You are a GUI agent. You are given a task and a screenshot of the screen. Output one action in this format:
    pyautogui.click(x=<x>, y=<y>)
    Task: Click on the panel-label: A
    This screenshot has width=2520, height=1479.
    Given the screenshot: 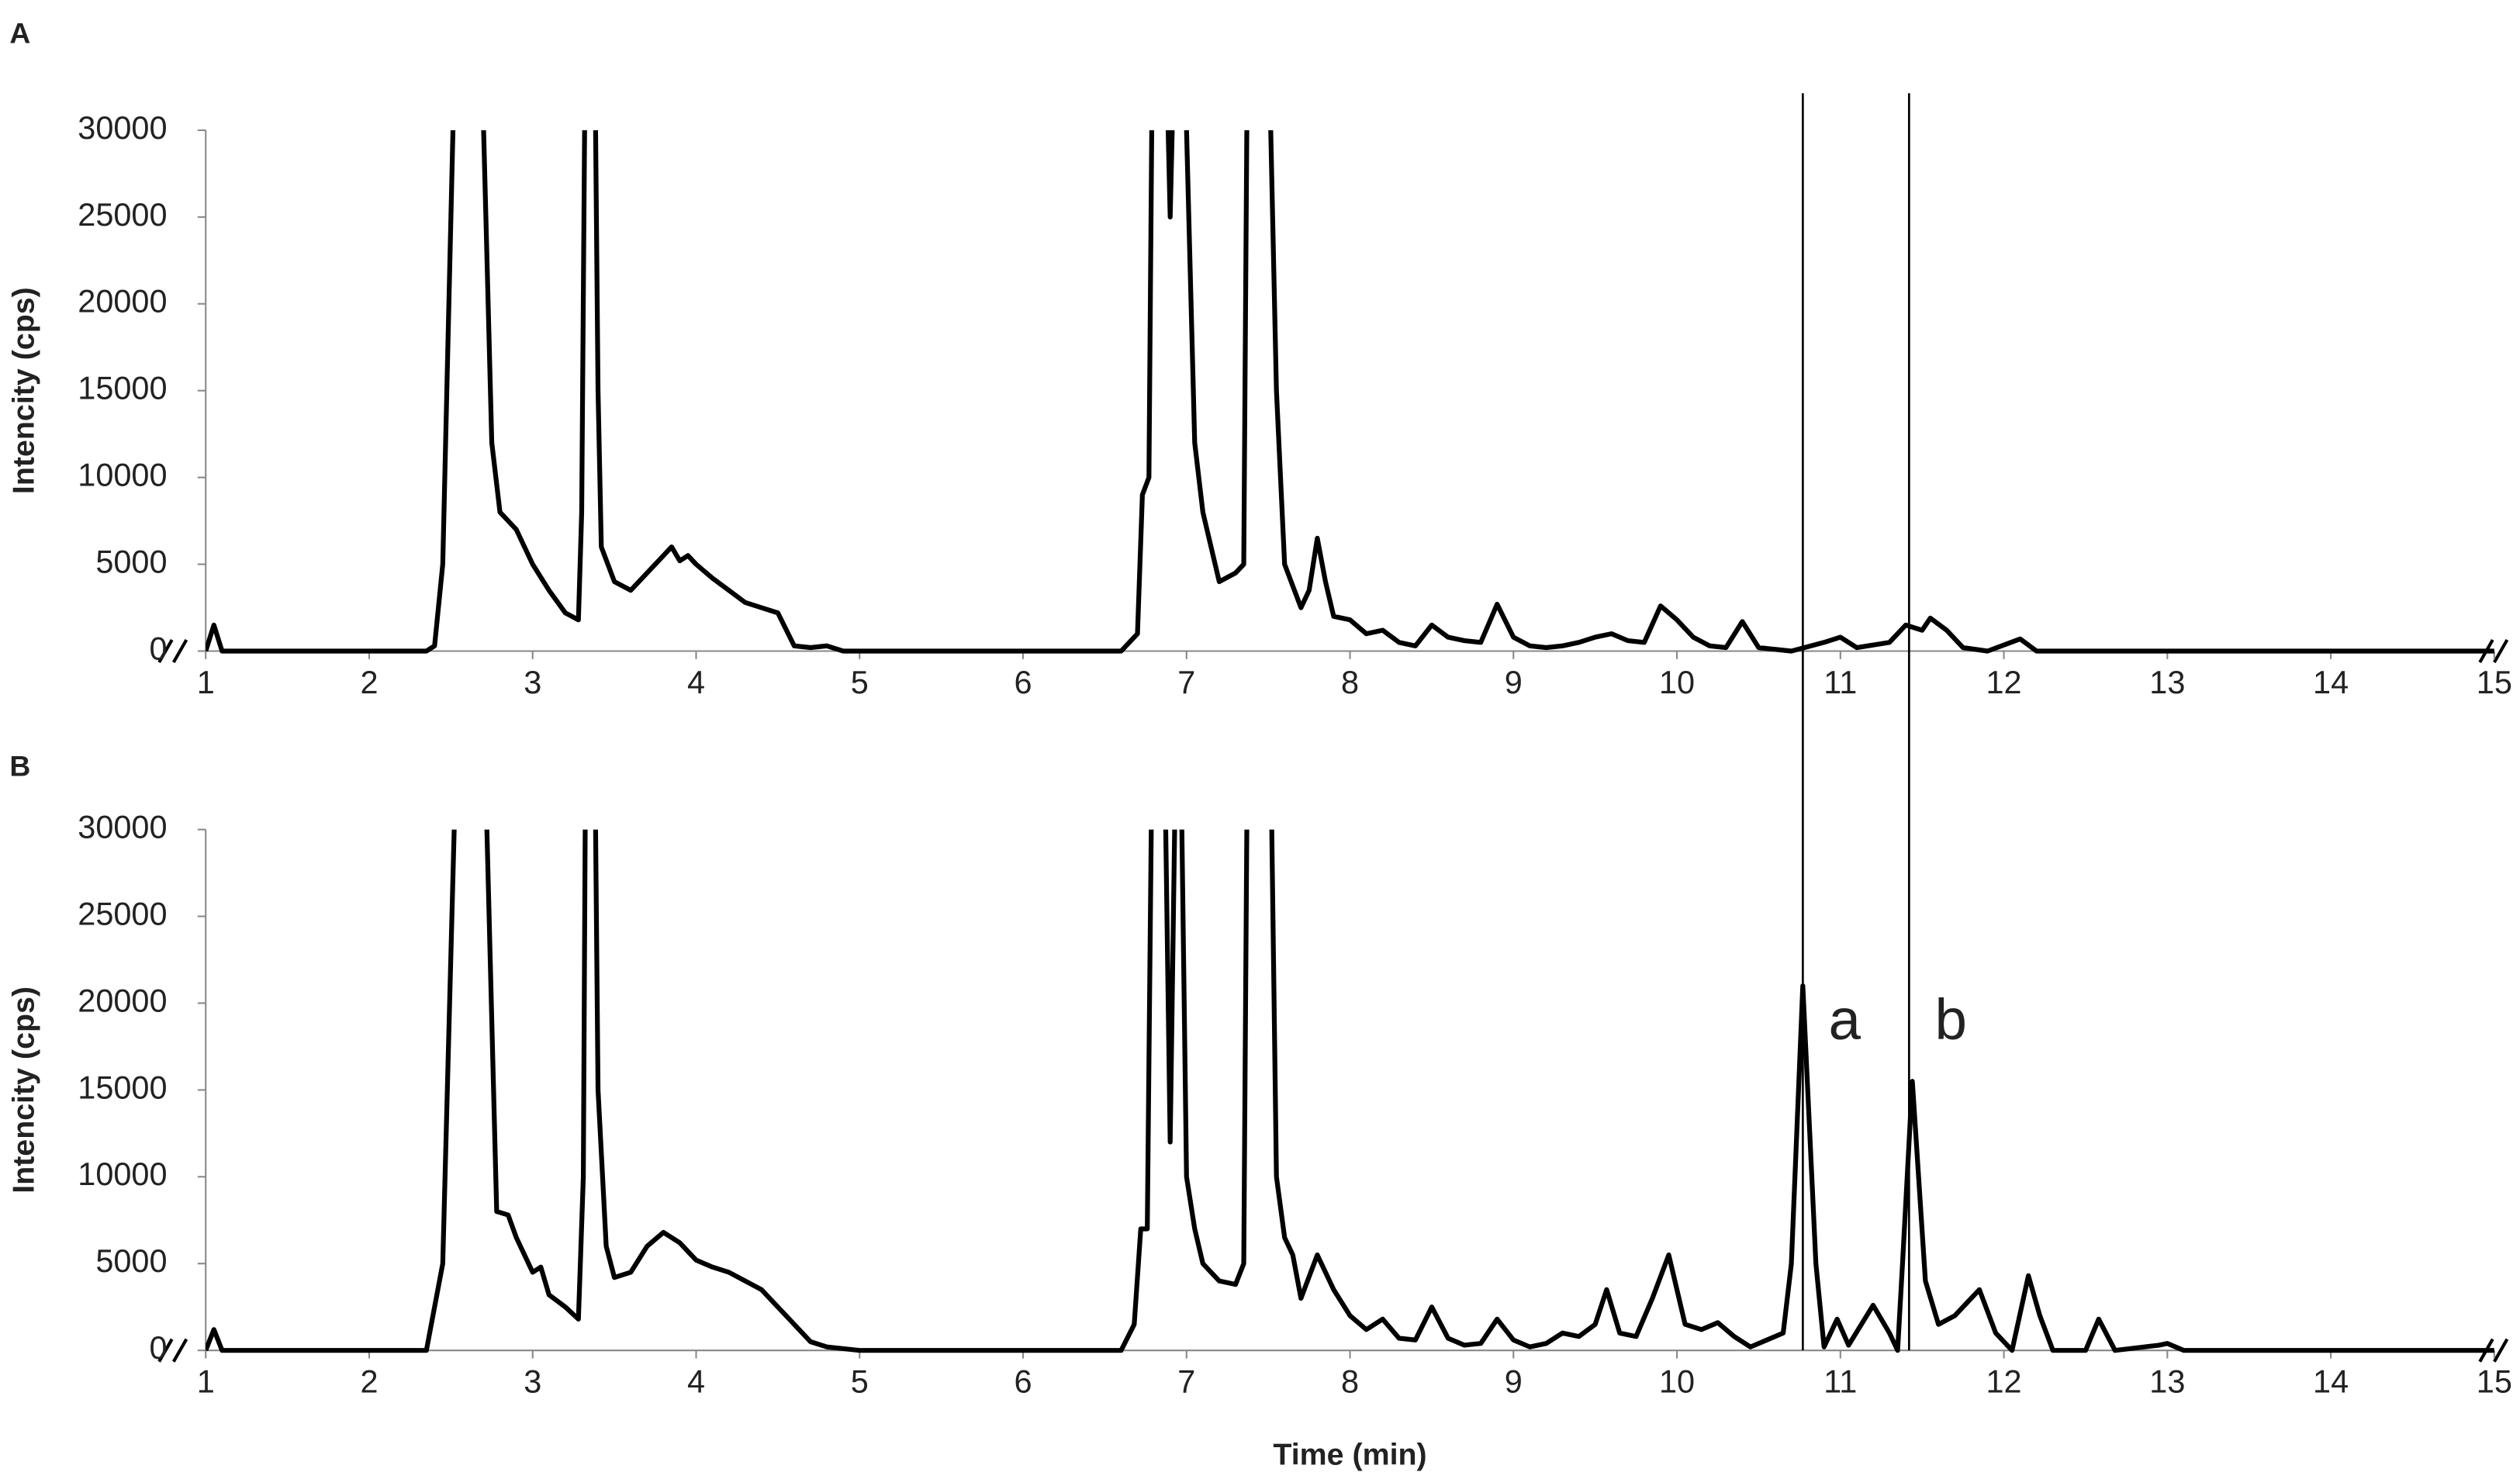 What is the action you would take?
    pyautogui.click(x=19, y=32)
    